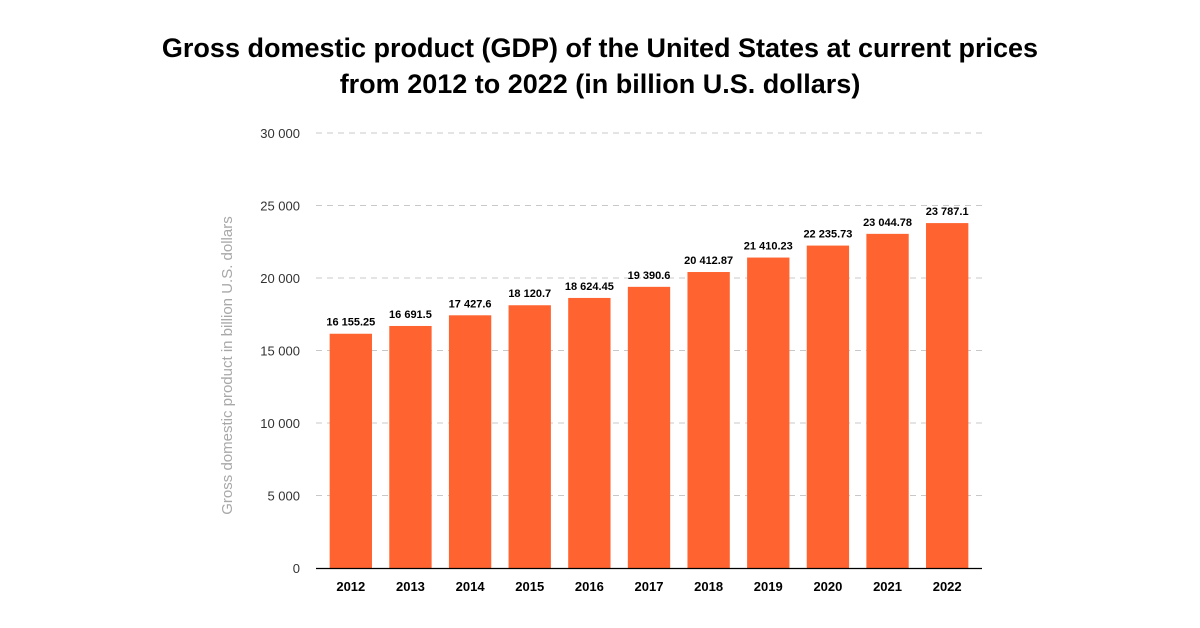  I want to click on bar-value-label: 23 044.78, so click(887, 223).